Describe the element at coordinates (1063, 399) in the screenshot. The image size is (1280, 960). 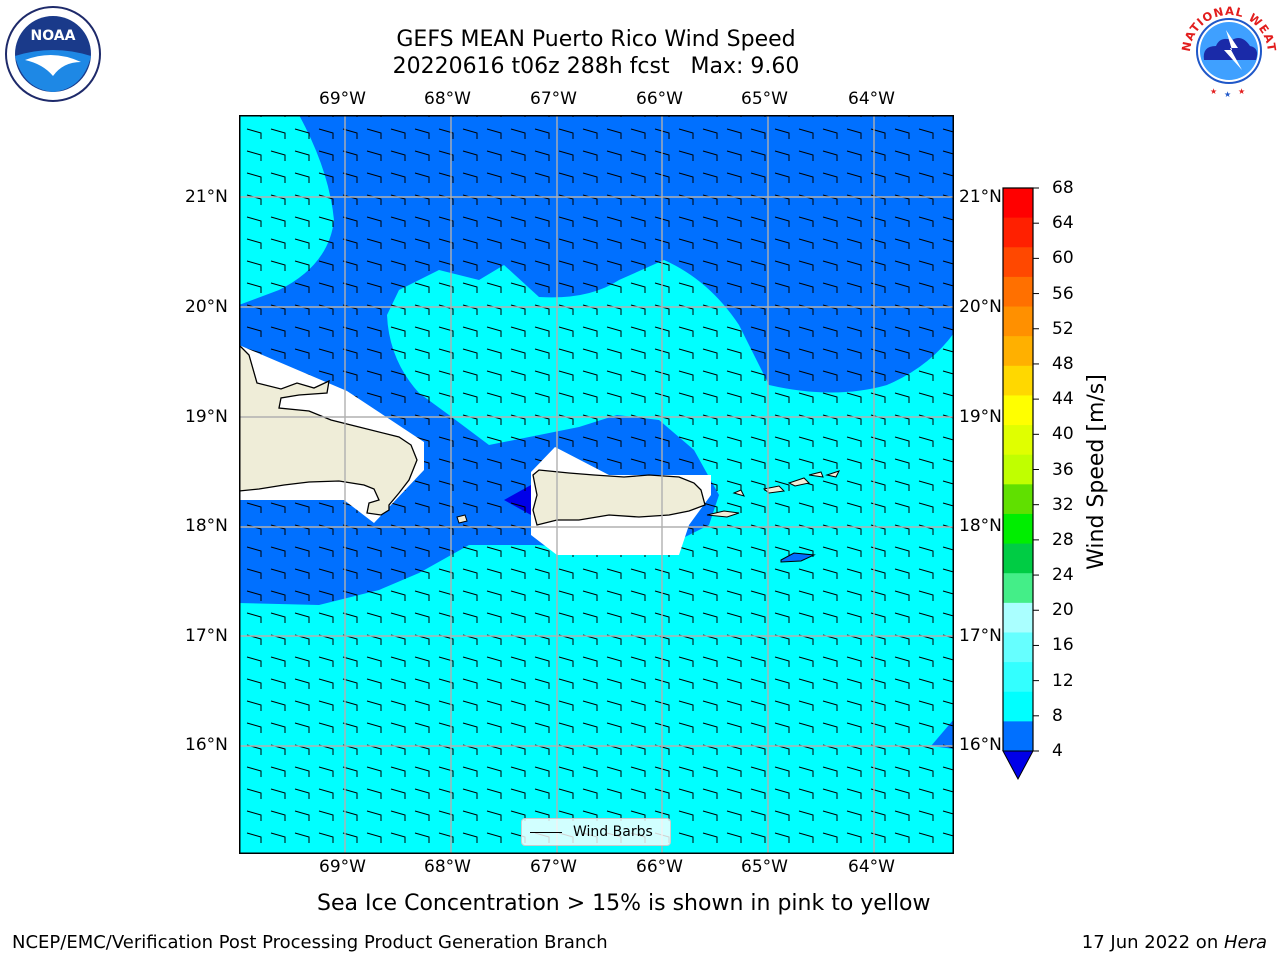
I see `colorbar-tick-label: 44` at that location.